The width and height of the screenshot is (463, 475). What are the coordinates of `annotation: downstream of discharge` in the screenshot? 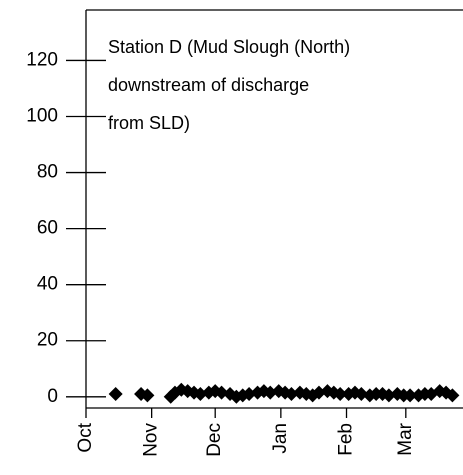 It's located at (208, 85).